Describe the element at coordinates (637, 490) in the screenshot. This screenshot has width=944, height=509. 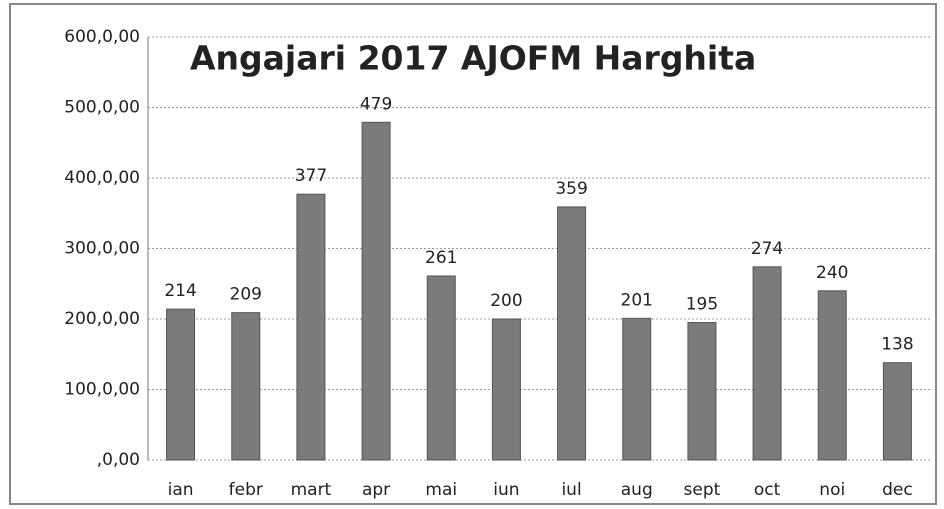
I see `x-tick-label: aug` at that location.